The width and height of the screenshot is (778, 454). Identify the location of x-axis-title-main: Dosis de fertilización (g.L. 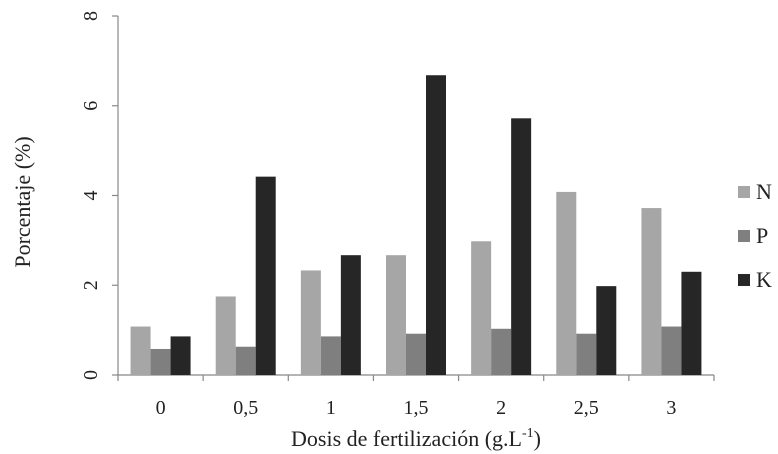
(406, 438).